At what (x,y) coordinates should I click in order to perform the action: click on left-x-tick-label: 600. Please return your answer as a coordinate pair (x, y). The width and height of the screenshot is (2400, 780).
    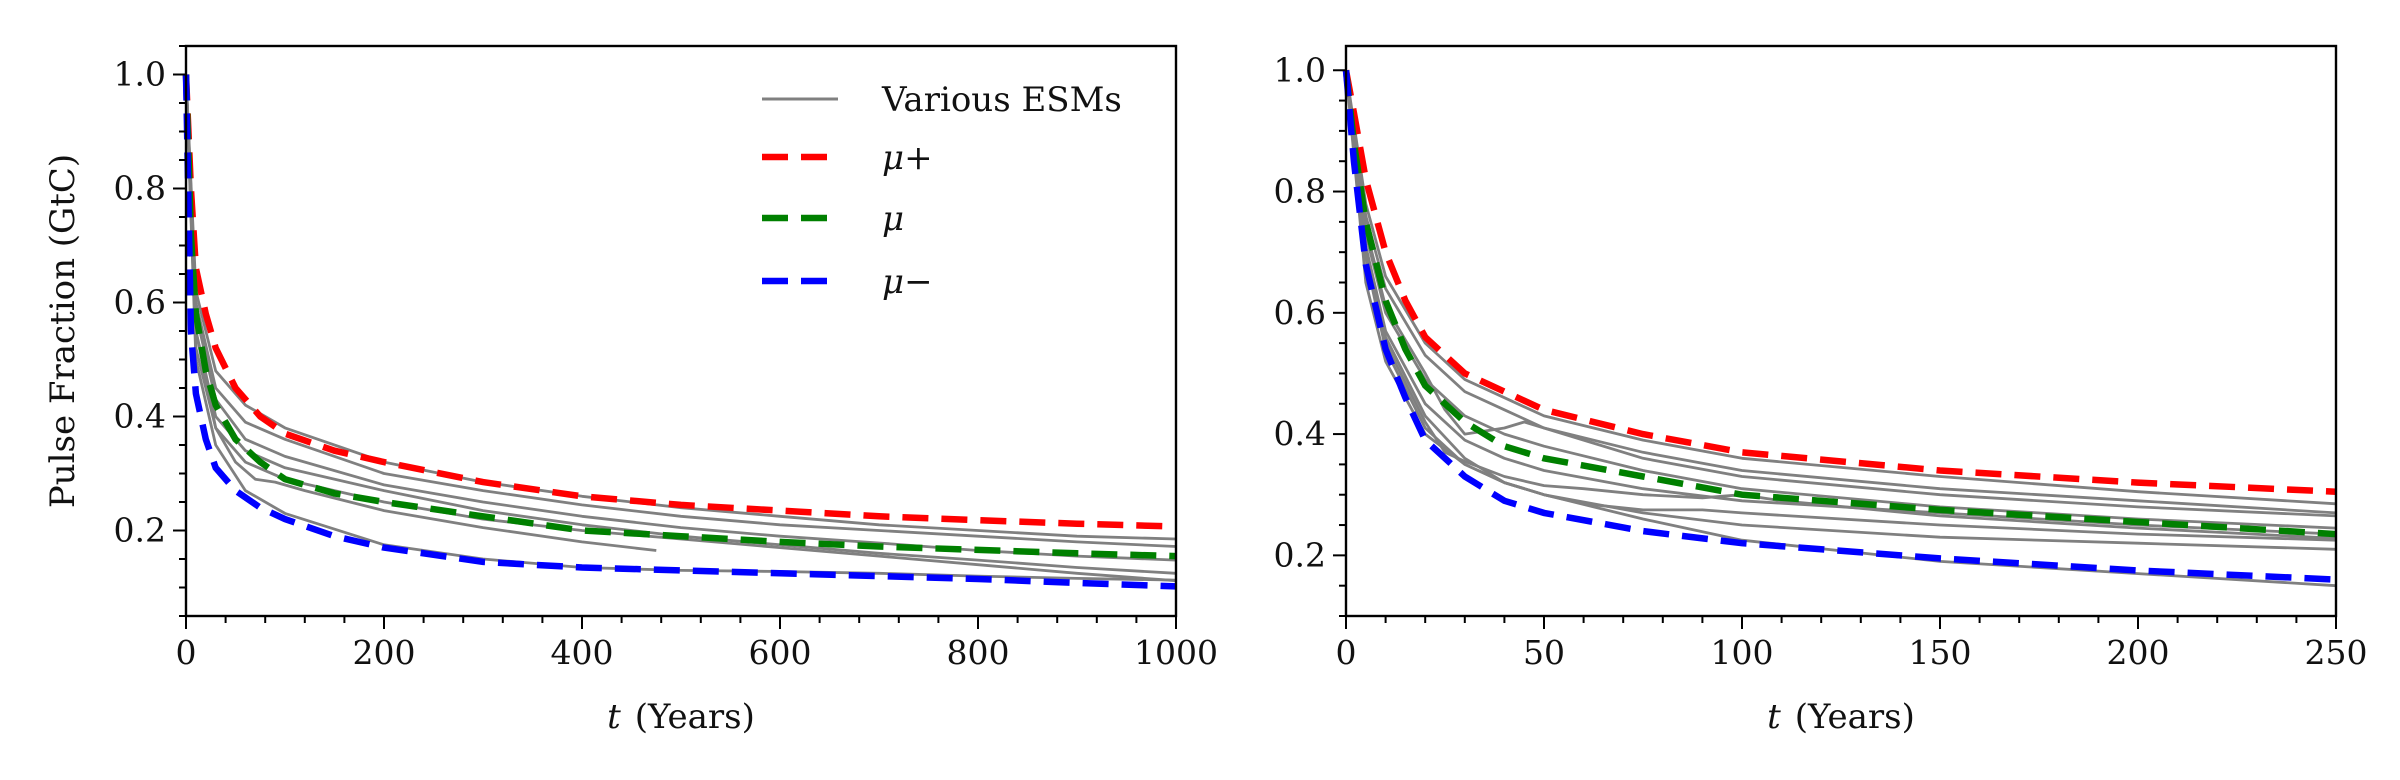
    Looking at the image, I should click on (780, 652).